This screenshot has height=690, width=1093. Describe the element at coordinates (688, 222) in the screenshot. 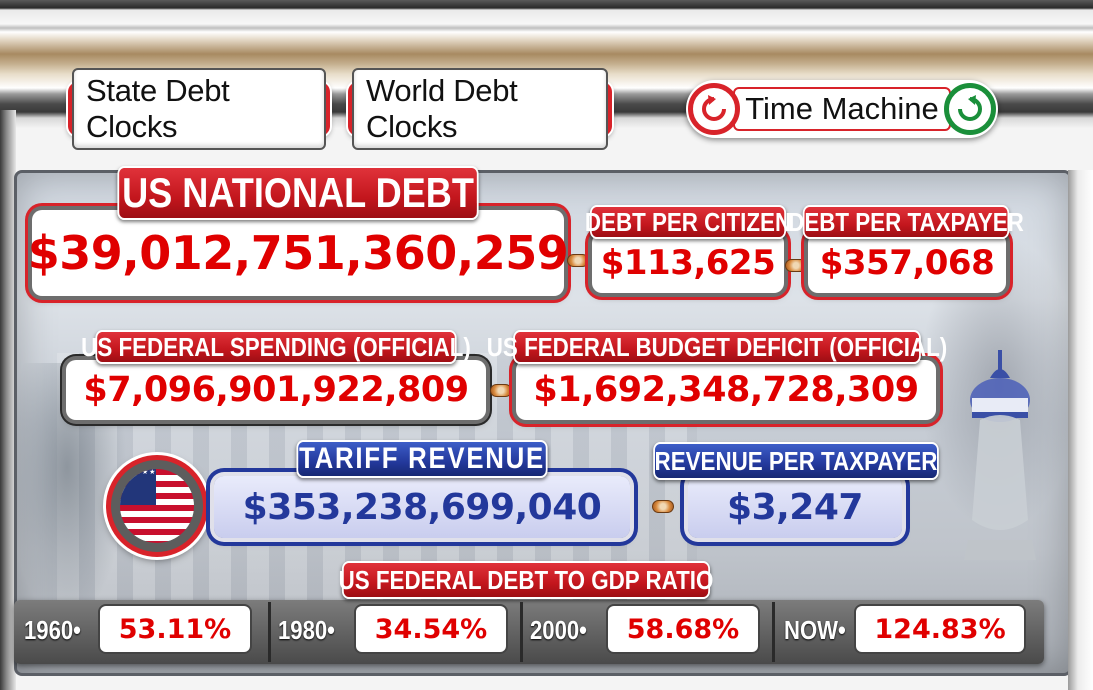

I see `debt-per-citizen-label: DEBT PER CITIZEN` at that location.